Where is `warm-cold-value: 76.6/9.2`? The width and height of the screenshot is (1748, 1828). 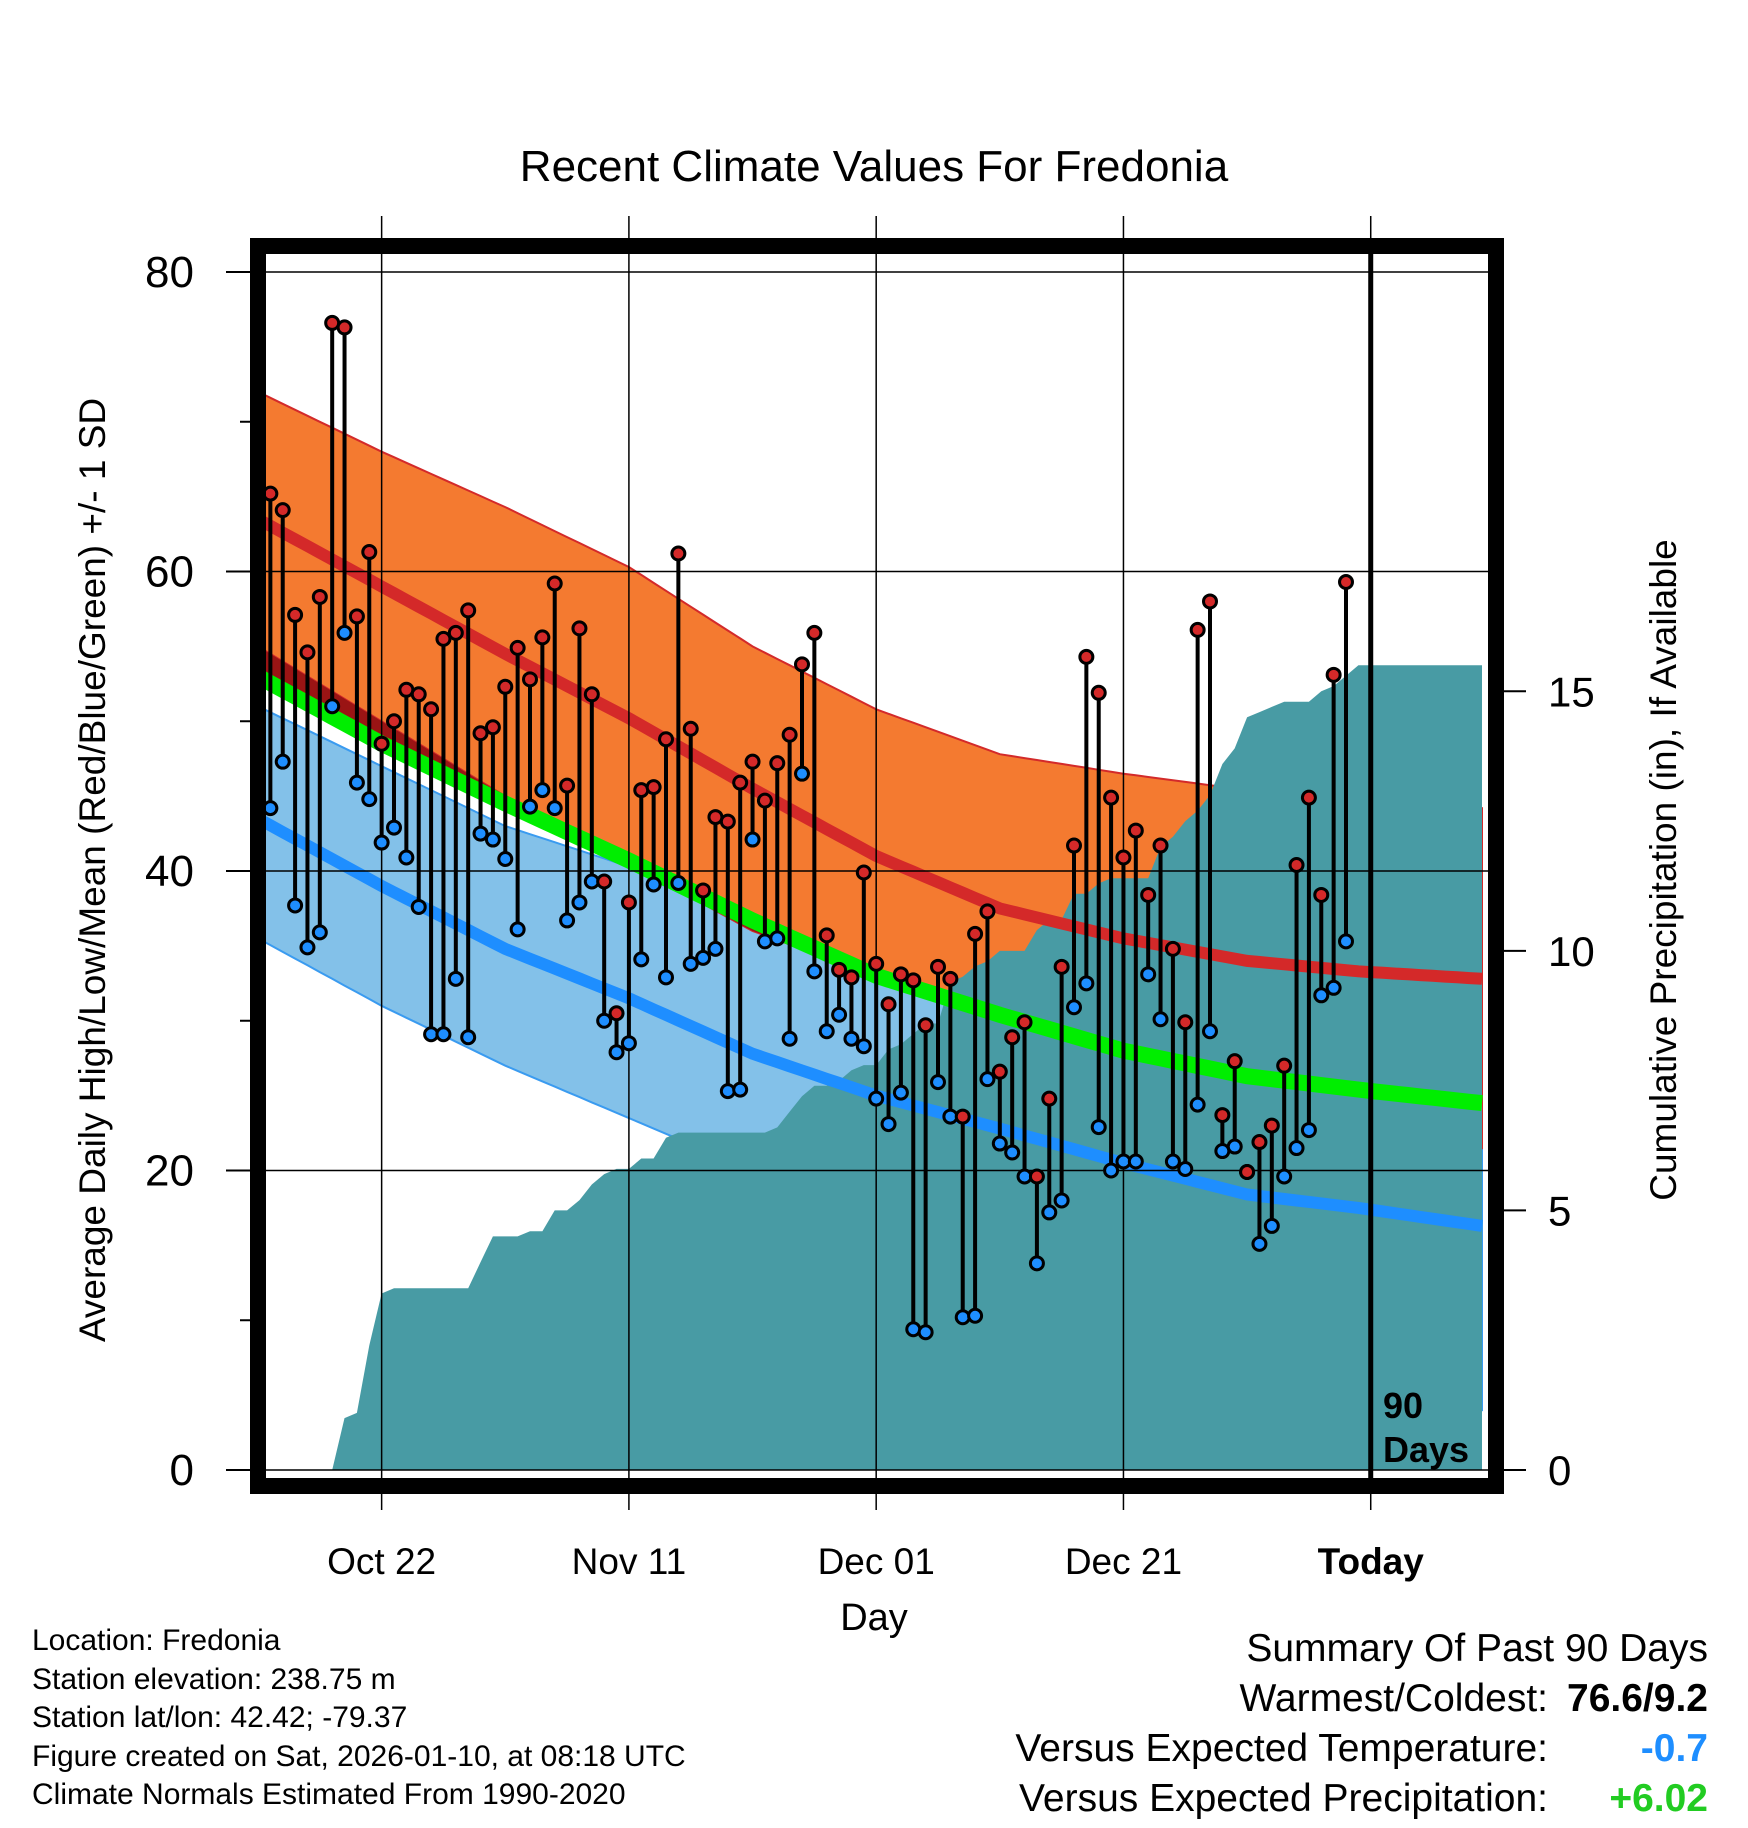 warm-cold-value: 76.6/9.2 is located at coordinates (1637, 1698).